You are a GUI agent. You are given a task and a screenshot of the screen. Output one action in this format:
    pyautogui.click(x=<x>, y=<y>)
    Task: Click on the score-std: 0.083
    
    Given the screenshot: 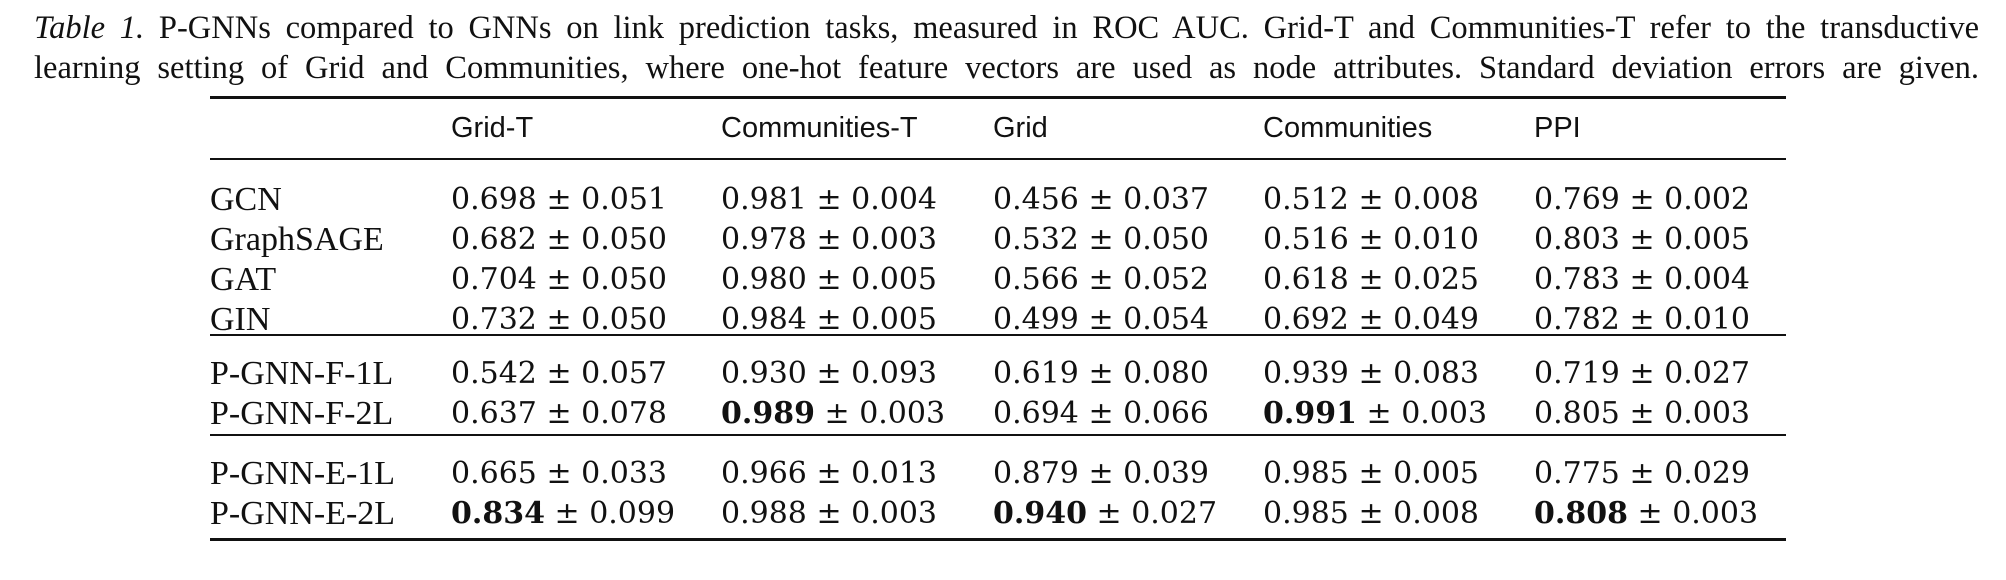 What is the action you would take?
    pyautogui.click(x=1436, y=373)
    